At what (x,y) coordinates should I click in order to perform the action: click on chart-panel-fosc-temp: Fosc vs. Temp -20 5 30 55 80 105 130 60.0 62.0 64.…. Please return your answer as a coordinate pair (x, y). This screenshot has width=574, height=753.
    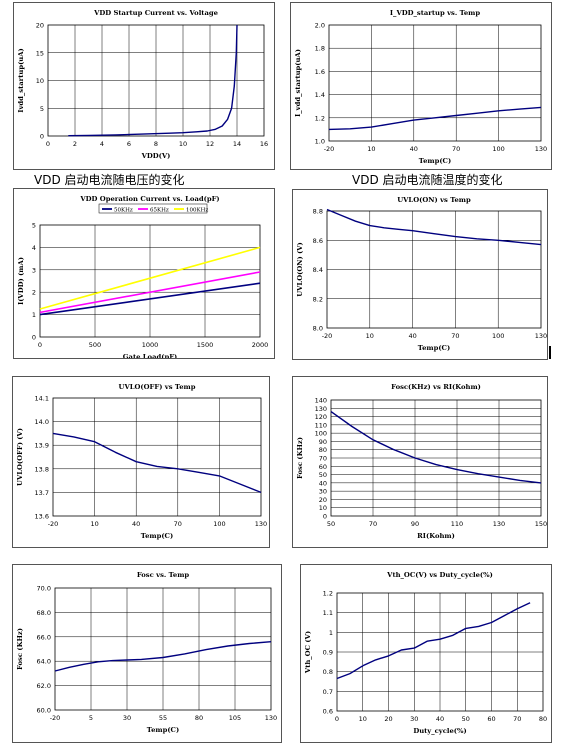
    Looking at the image, I should click on (147, 653).